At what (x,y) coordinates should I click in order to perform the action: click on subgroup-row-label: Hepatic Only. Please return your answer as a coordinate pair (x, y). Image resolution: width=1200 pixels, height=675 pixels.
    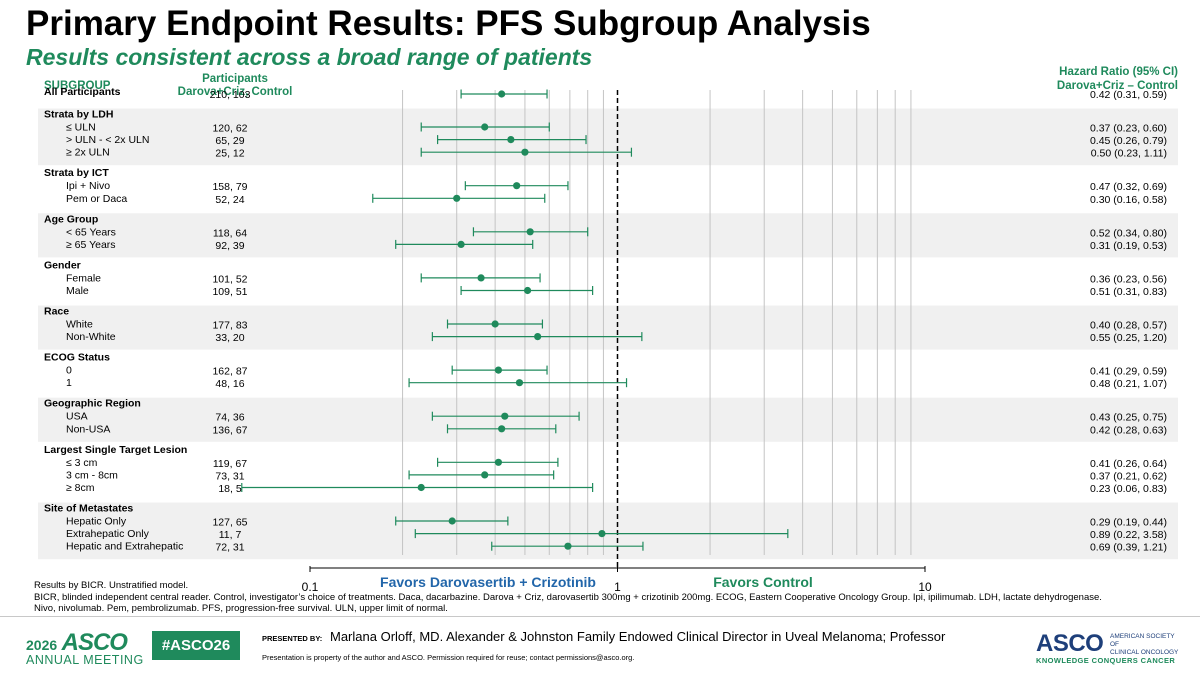
    Looking at the image, I should click on (96, 522).